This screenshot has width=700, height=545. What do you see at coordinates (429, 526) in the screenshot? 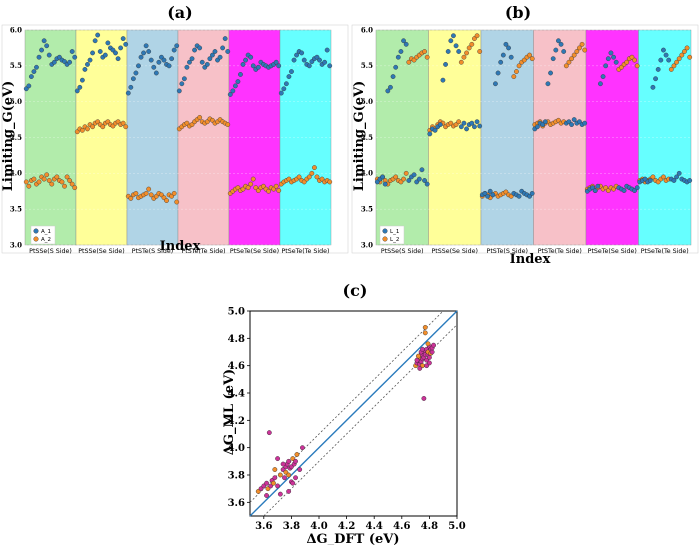
I see `x-tick-label: 4.8` at bounding box center [429, 526].